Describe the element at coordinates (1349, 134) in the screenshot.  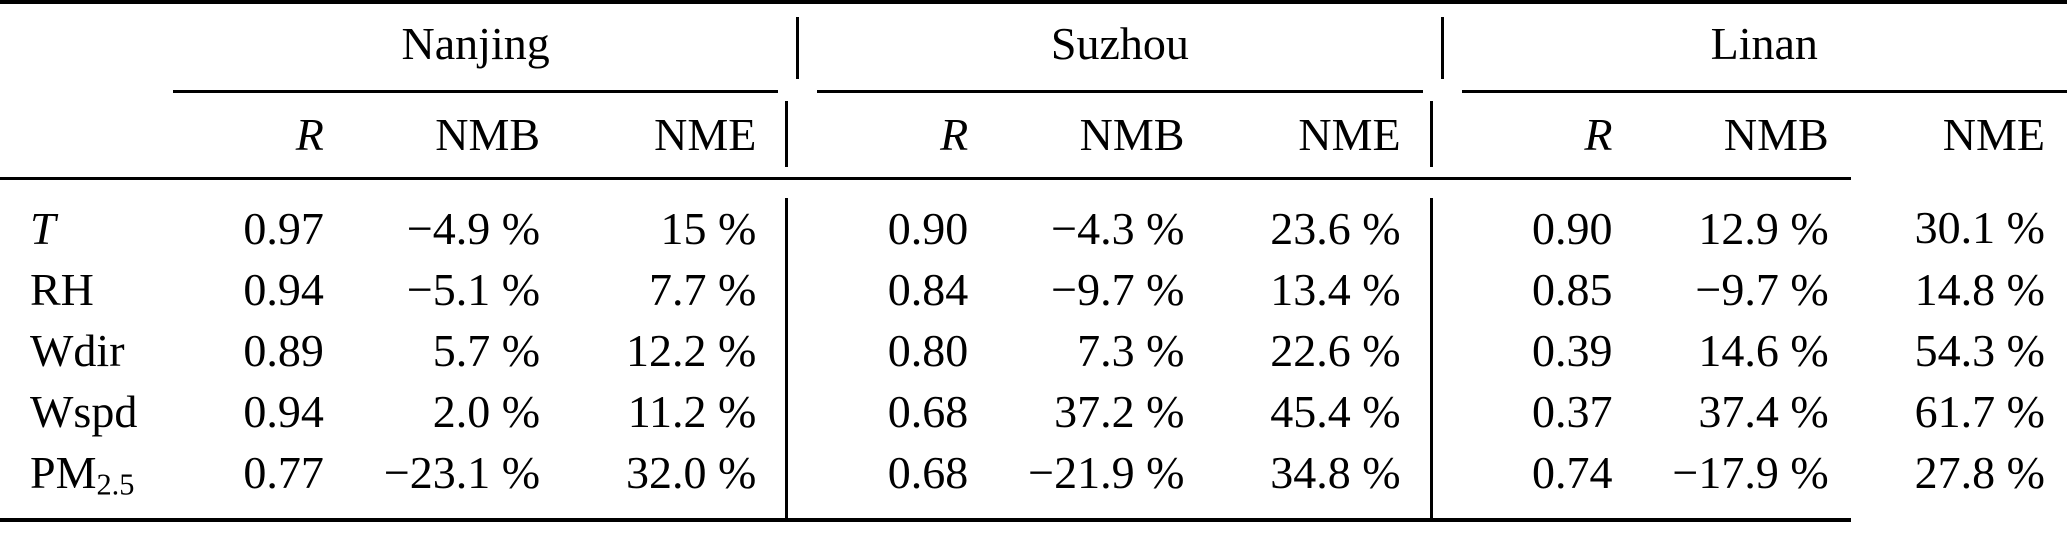
I see `metric-header-suzhou-nme: NME` at that location.